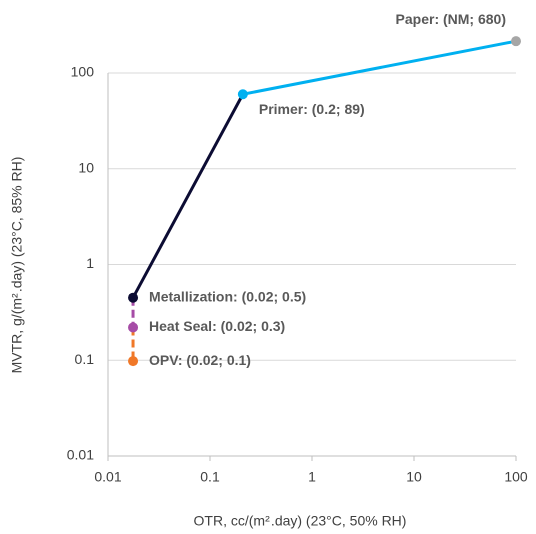 The height and width of the screenshot is (534, 536). What do you see at coordinates (83, 72) in the screenshot?
I see `y-tick-label: 100` at bounding box center [83, 72].